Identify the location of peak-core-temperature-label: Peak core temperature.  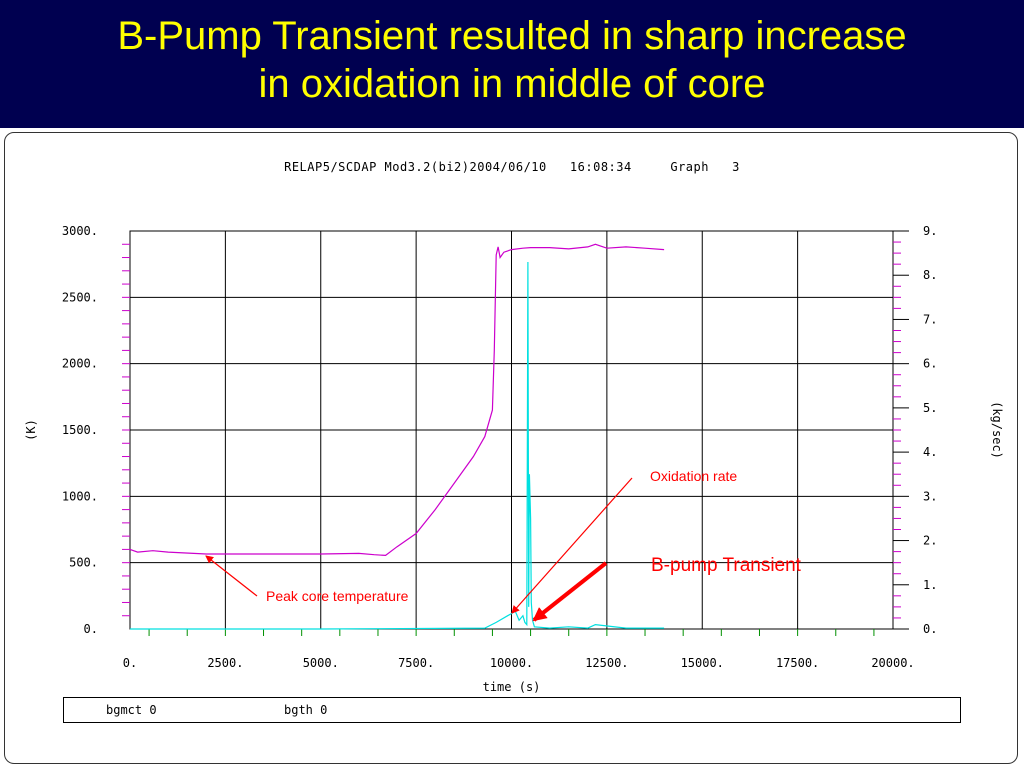
(337, 596).